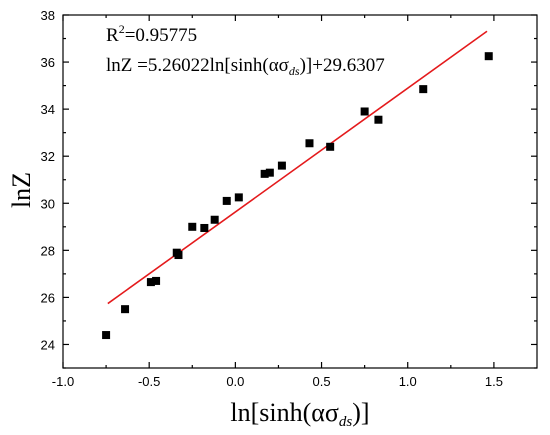 Image resolution: width=550 pixels, height=435 pixels. What do you see at coordinates (48, 109) in the screenshot?
I see `y-tick-label: 34` at bounding box center [48, 109].